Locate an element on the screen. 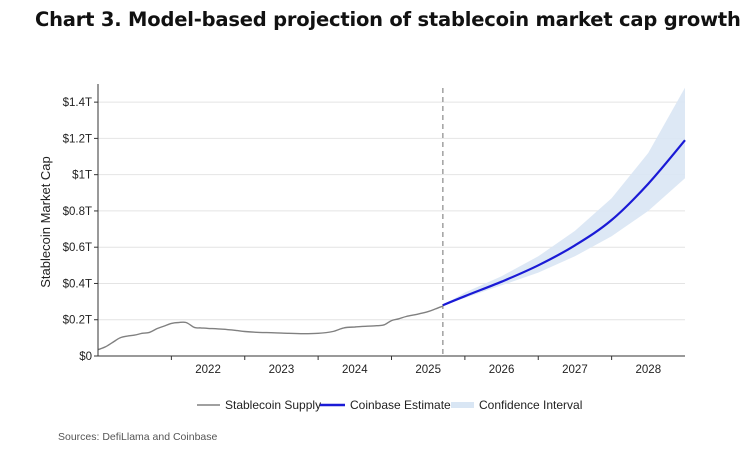  legend-label-supply: Stablecoin Supply is located at coordinates (273, 405).